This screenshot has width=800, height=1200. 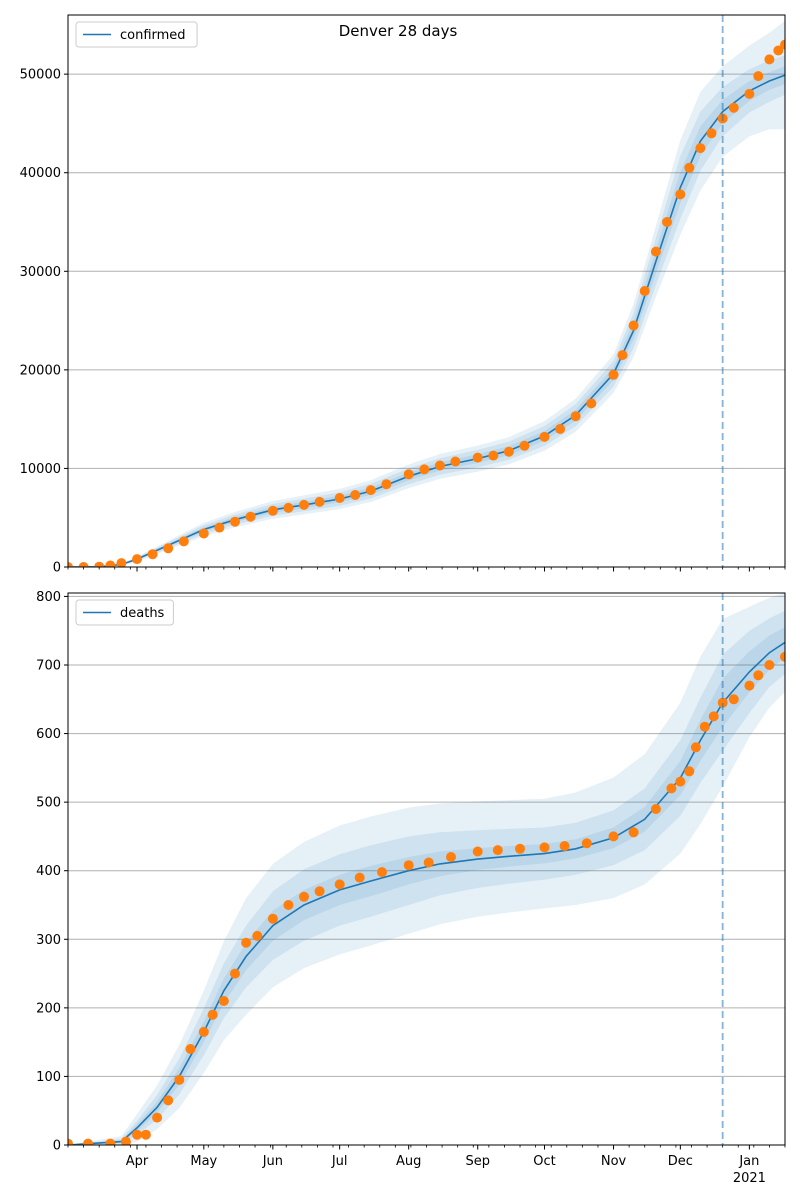 What do you see at coordinates (748, 1161) in the screenshot?
I see `x-tick-label: Jan` at bounding box center [748, 1161].